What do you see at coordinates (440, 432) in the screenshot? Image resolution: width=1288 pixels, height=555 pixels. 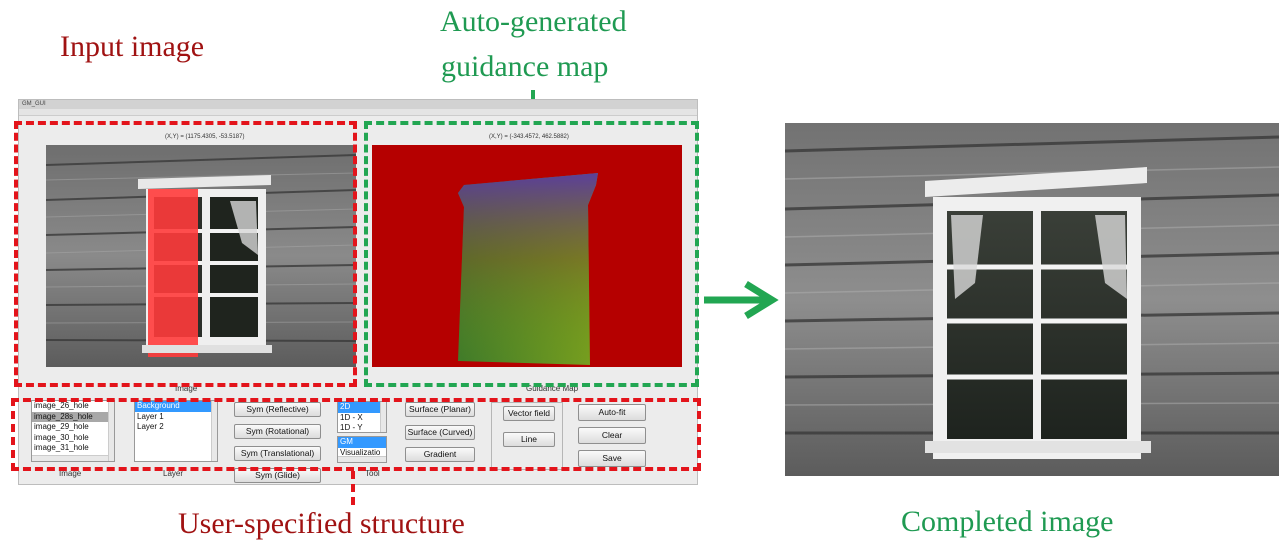 I see `surface-curved-button: Surface (Curved)` at bounding box center [440, 432].